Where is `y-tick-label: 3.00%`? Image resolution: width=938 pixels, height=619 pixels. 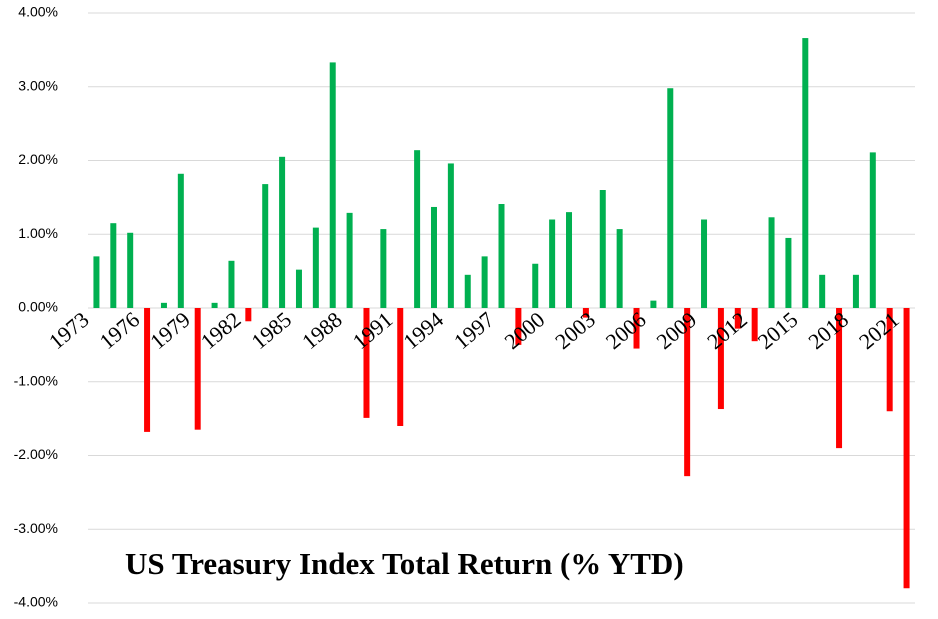 y-tick-label: 3.00% is located at coordinates (38, 85).